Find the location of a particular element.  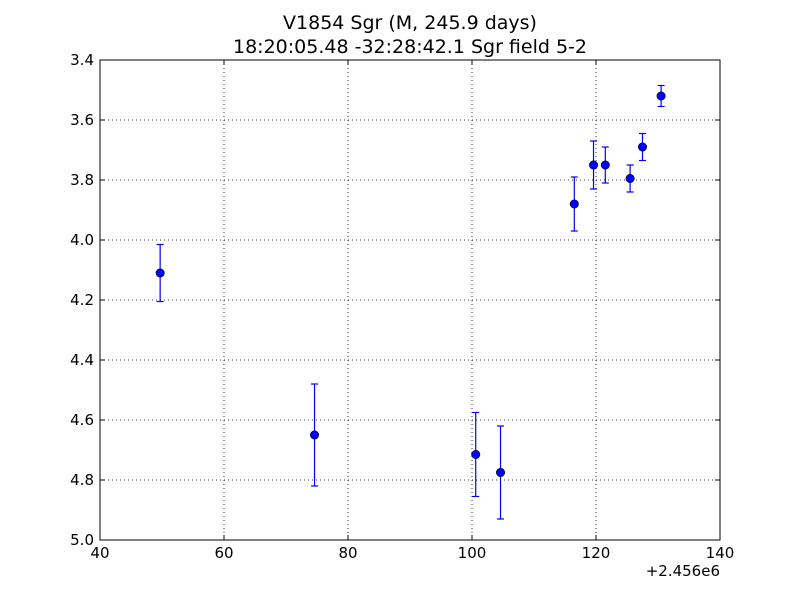

y-tick-label: 4.2 is located at coordinates (82, 300).